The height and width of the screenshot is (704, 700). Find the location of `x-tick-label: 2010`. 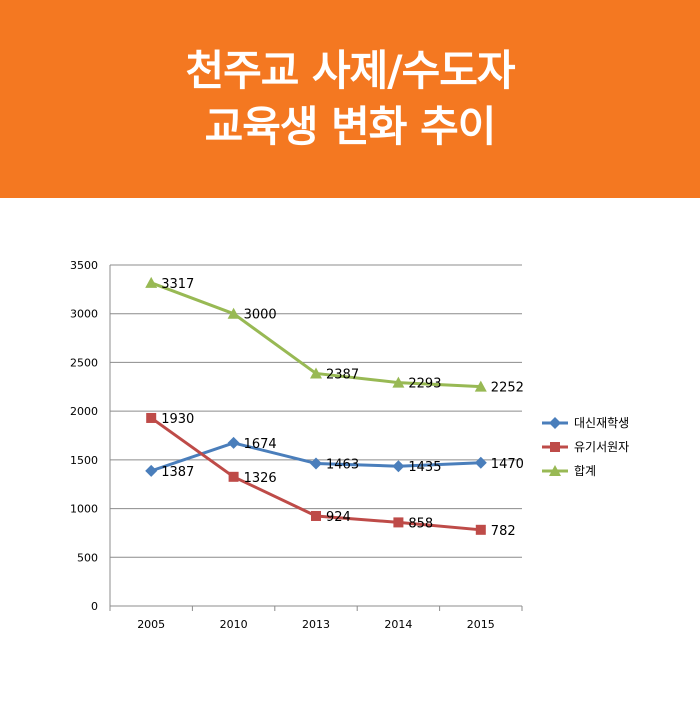

x-tick-label: 2010 is located at coordinates (234, 624).